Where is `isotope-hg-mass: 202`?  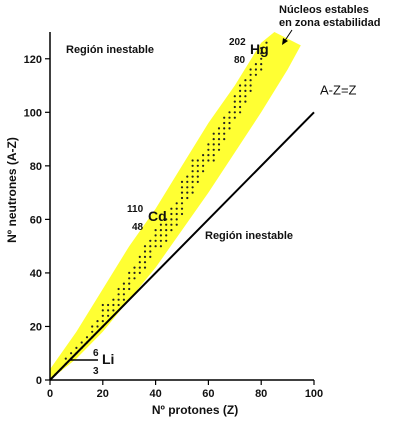 isotope-hg-mass: 202 is located at coordinates (237, 42).